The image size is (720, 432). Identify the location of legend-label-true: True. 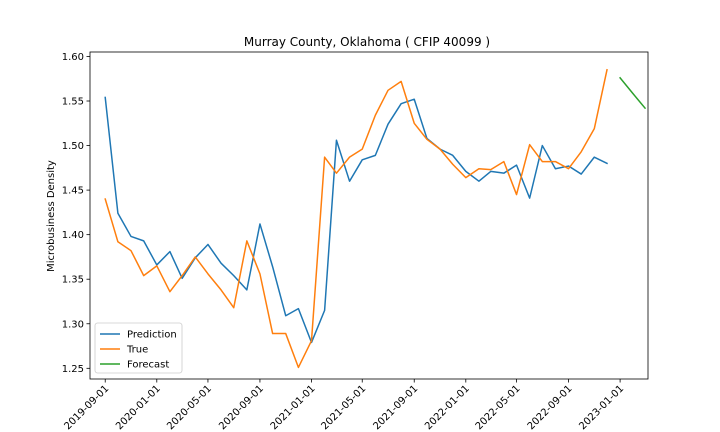
(137, 350).